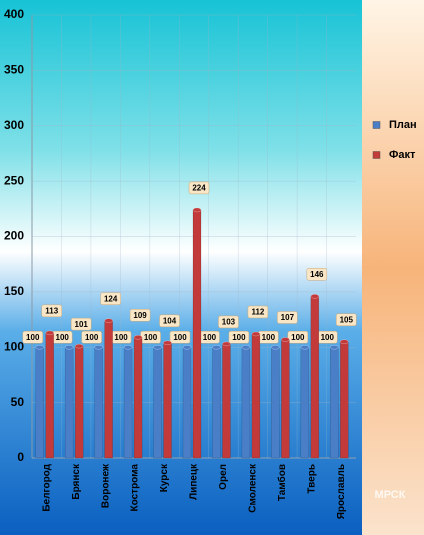  Describe the element at coordinates (14, 291) in the screenshot. I see `y-tick-label: 150` at that location.